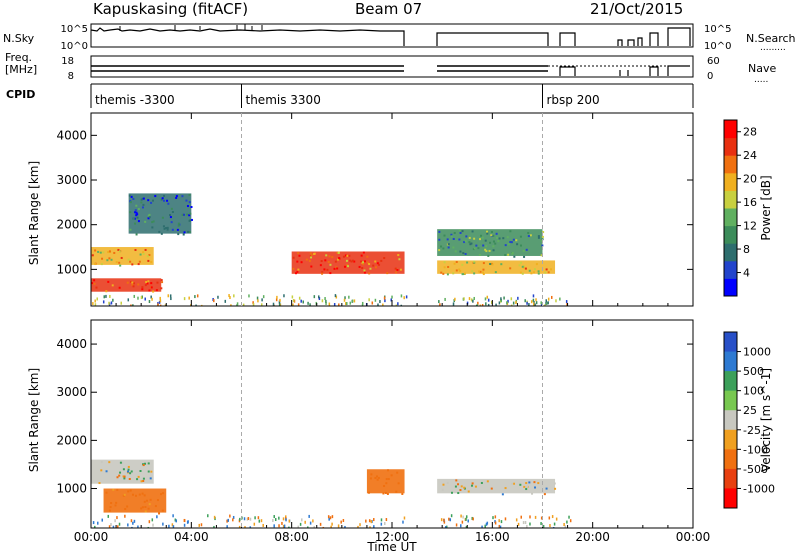 The image size is (800, 554). I want to click on freq-label: Freq., so click(18, 57).